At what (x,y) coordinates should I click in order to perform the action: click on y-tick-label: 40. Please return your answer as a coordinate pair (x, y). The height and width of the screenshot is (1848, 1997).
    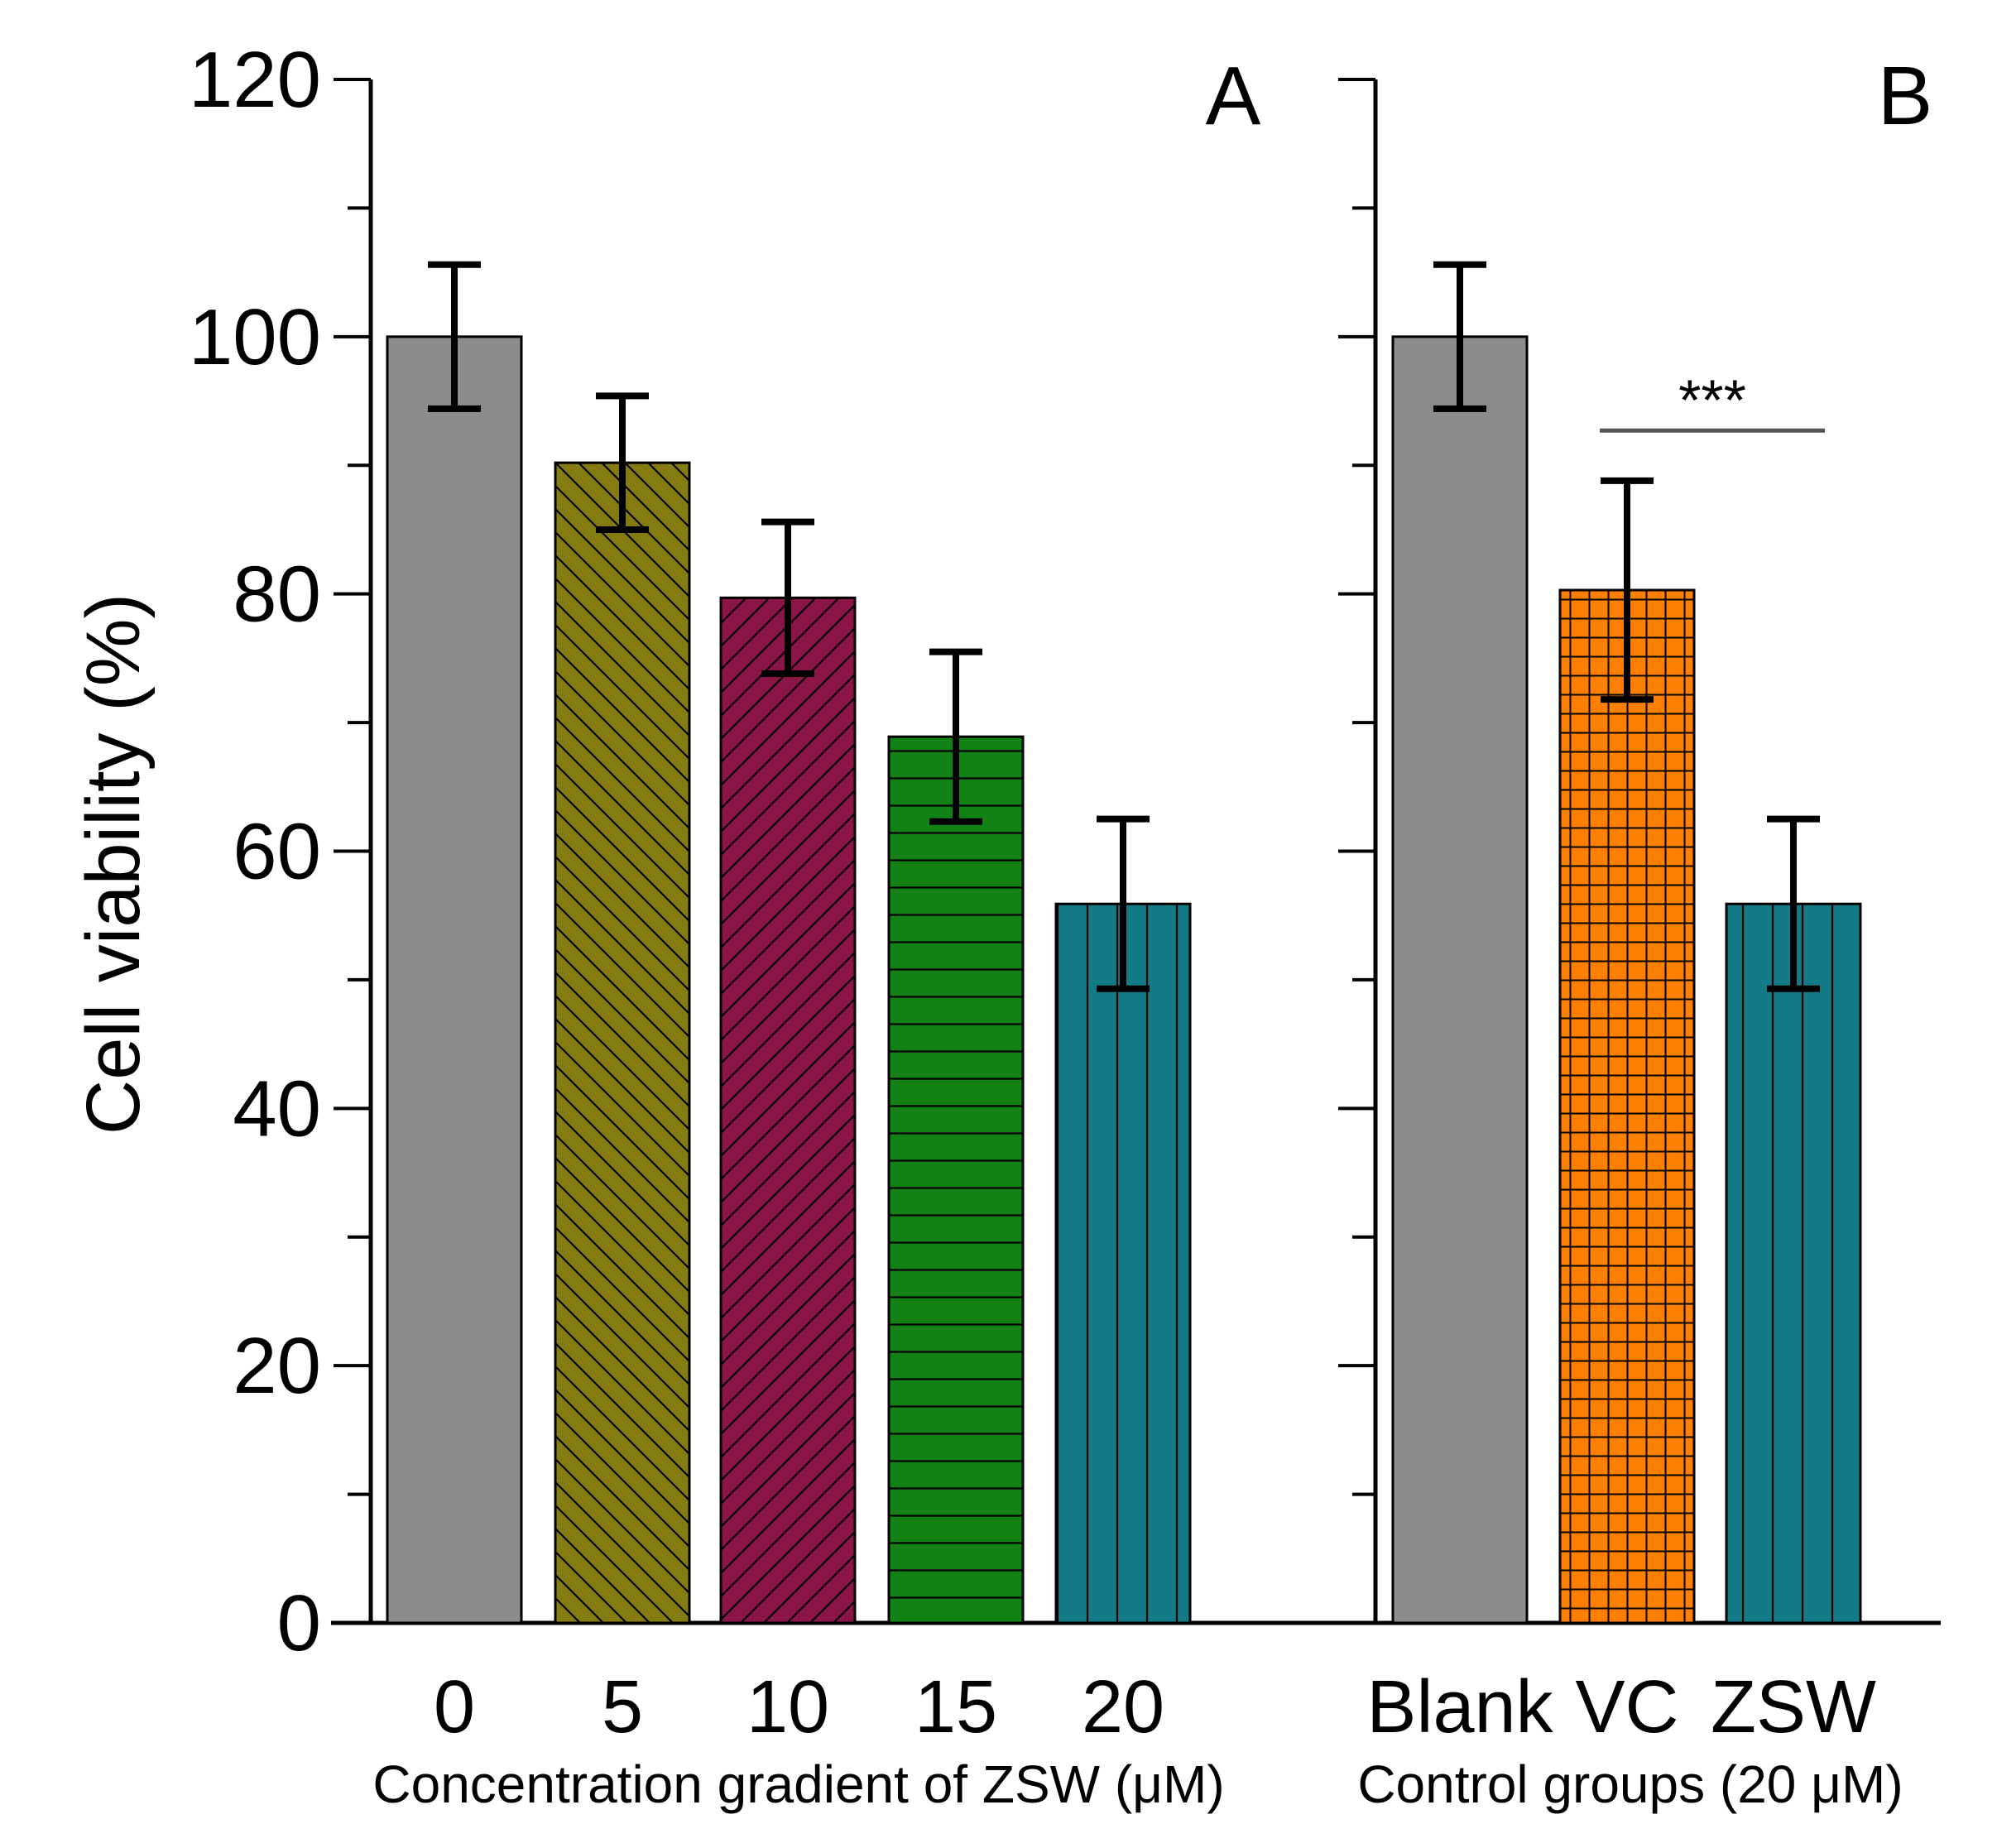
    Looking at the image, I should click on (277, 1108).